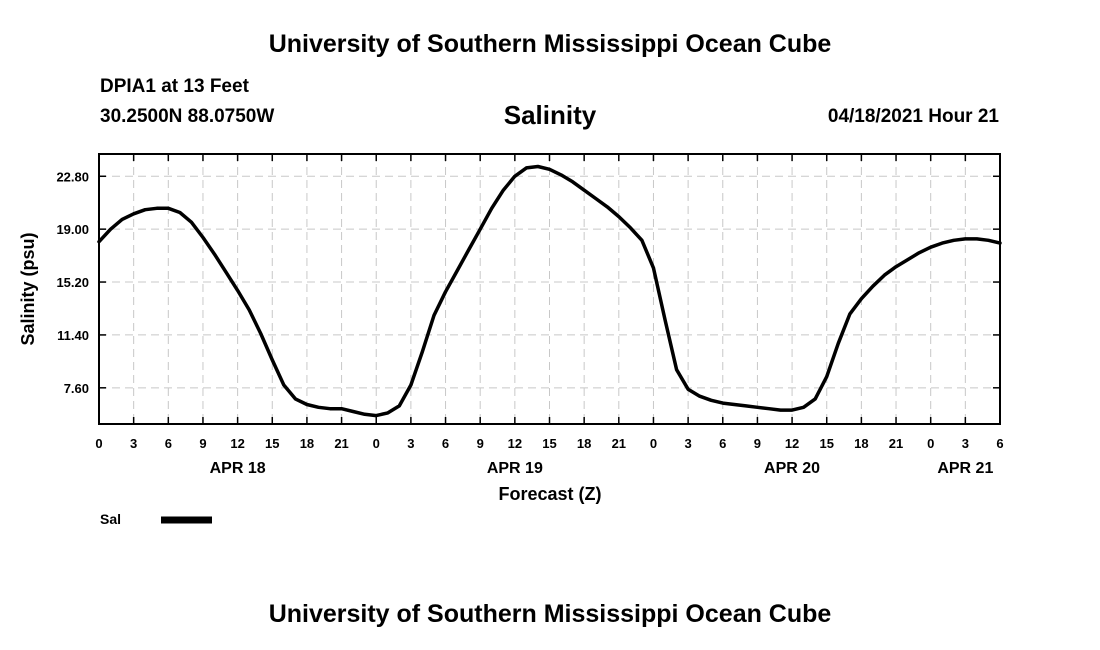 The width and height of the screenshot is (1100, 650). What do you see at coordinates (965, 468) in the screenshot?
I see `x-day-label: APR 21` at bounding box center [965, 468].